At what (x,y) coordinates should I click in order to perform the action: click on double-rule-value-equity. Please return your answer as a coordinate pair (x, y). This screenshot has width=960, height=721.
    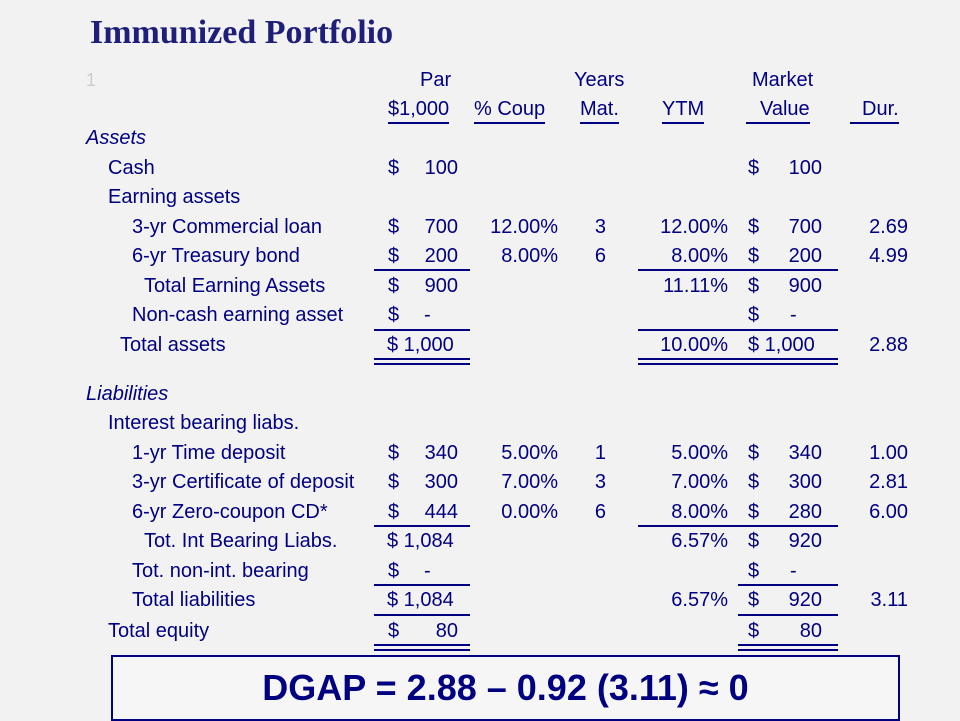
    Looking at the image, I should click on (788, 647).